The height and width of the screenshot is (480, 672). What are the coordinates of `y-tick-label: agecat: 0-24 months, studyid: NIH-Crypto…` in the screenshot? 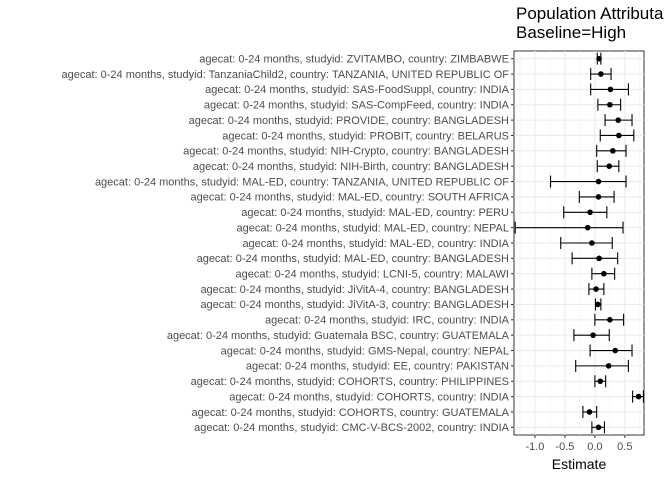 It's located at (346, 152).